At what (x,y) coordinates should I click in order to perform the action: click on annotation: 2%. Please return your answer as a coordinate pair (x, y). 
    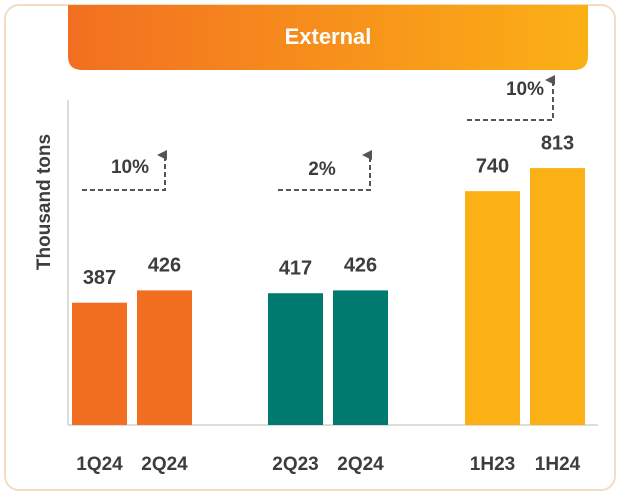
    Looking at the image, I should click on (322, 169).